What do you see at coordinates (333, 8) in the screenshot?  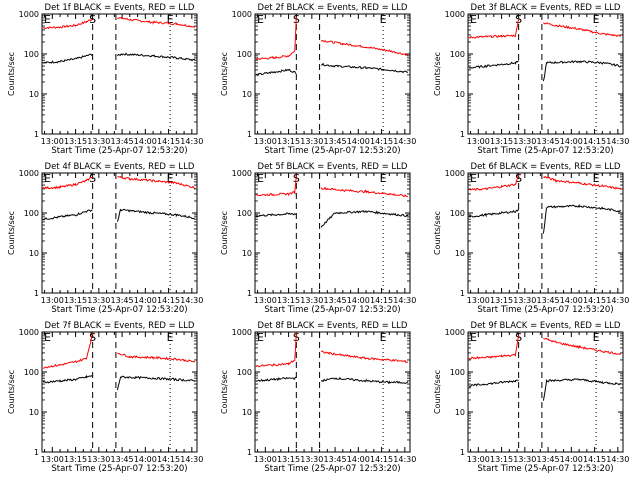 I see `panel-title: Det 2f BLACK = Events, RED = LLD` at bounding box center [333, 8].